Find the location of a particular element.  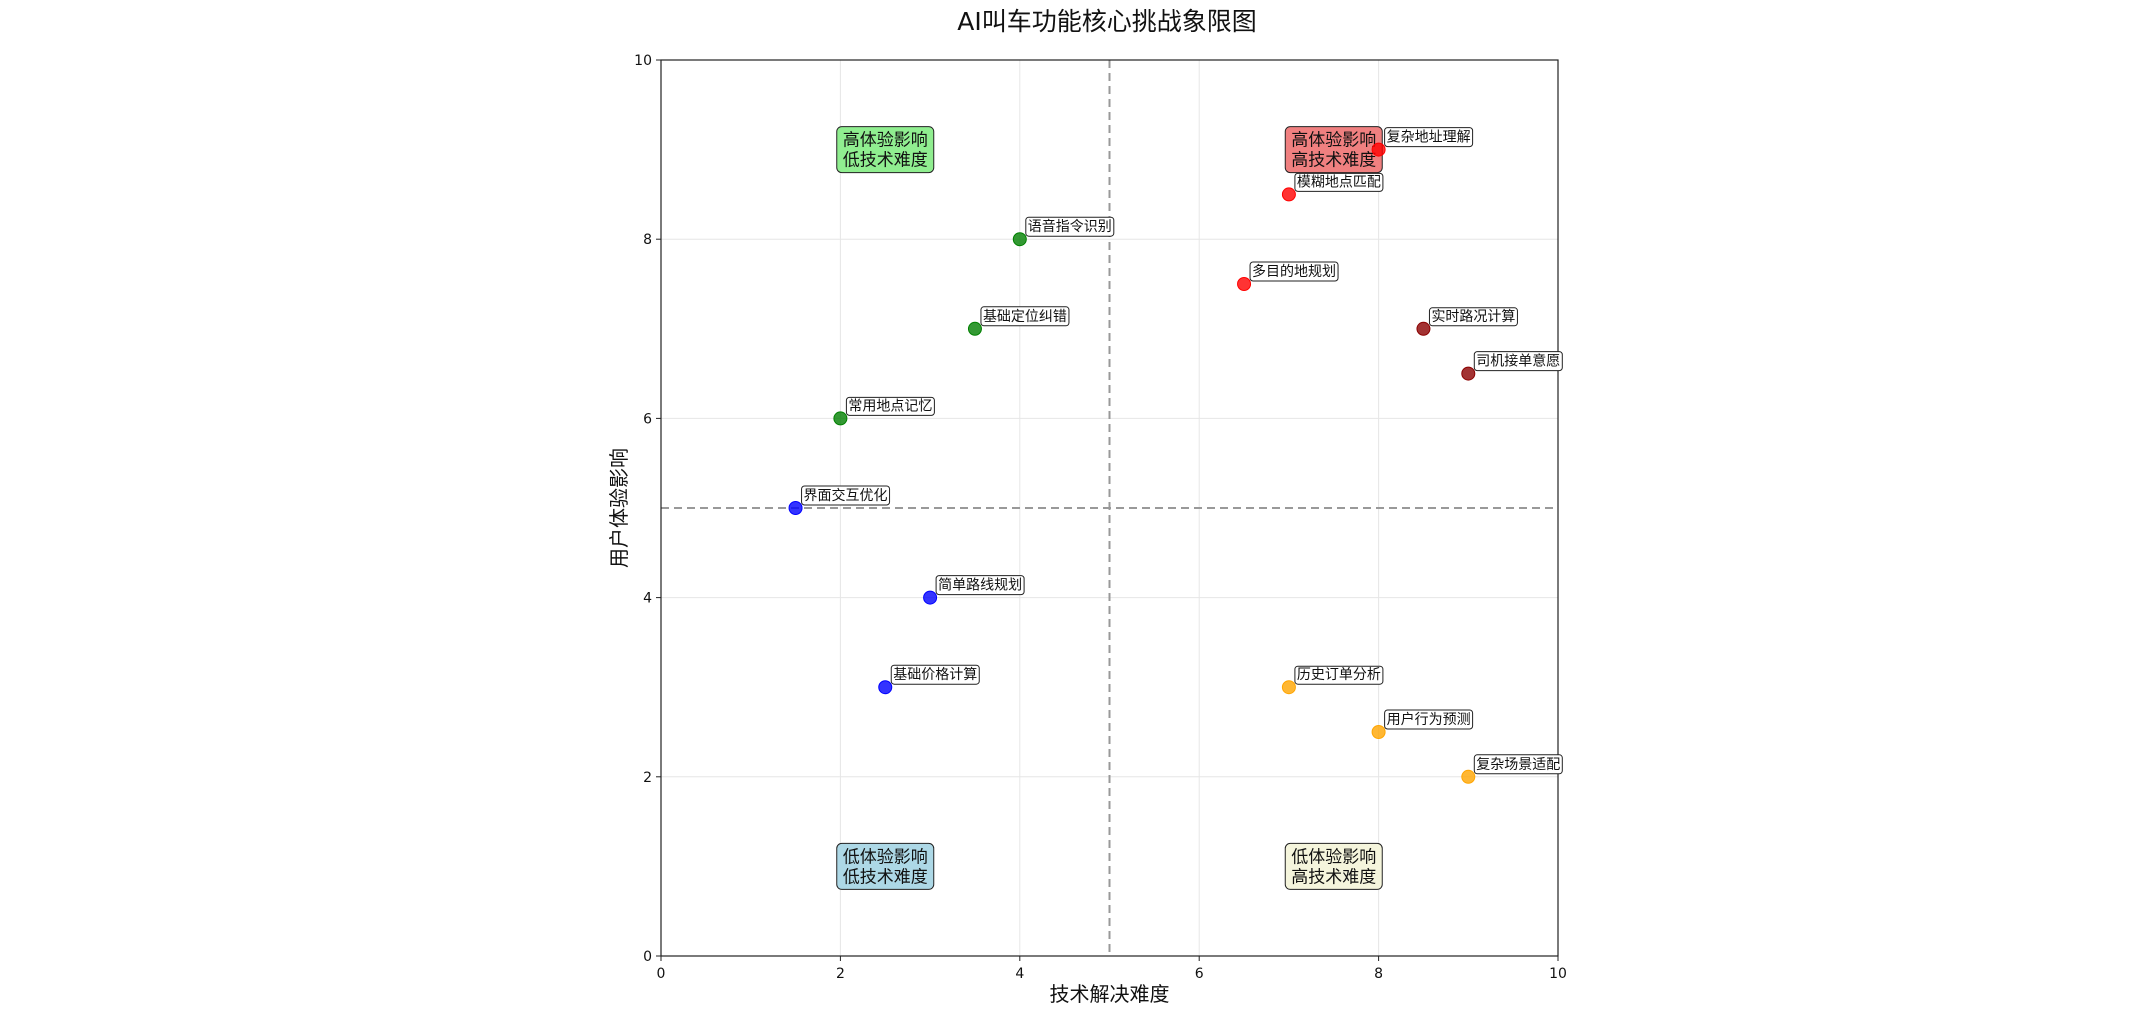

data-point: 语音指令识别 is located at coordinates (1063, 231).